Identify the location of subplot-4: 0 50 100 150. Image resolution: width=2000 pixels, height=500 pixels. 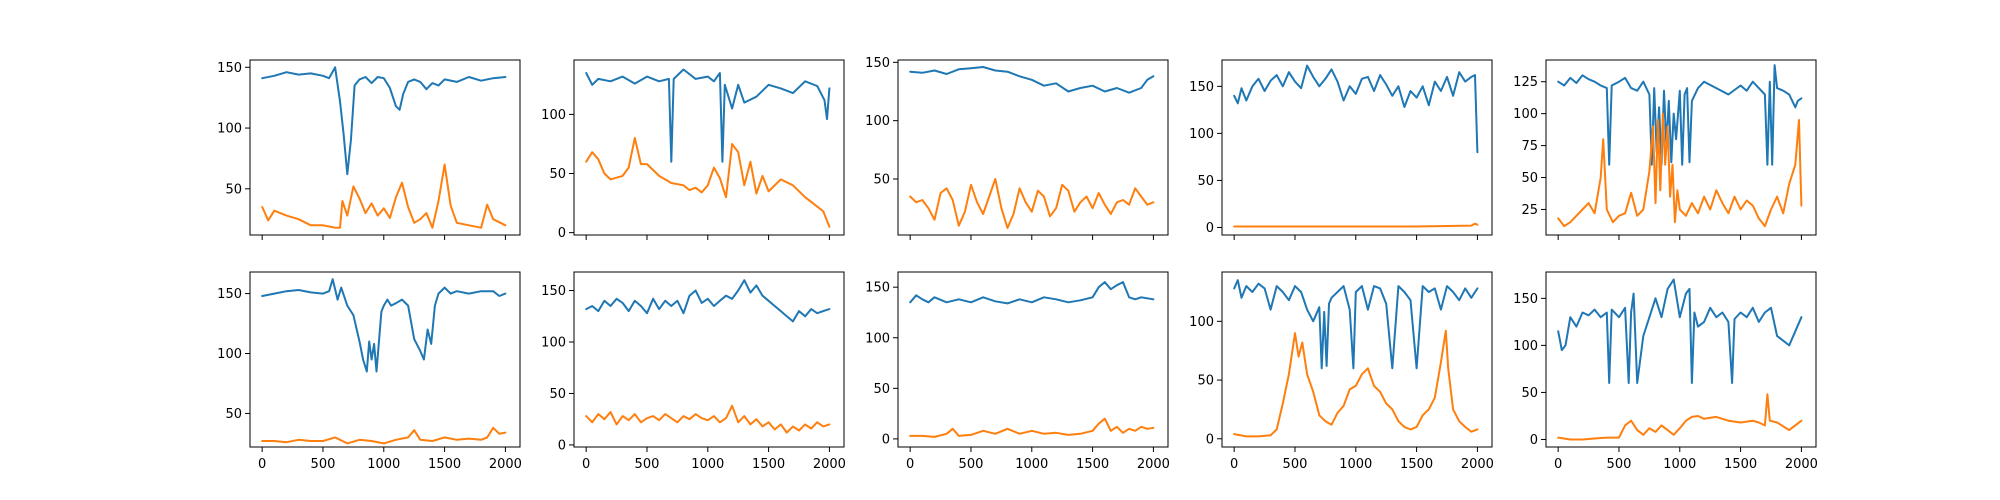
(1341, 149).